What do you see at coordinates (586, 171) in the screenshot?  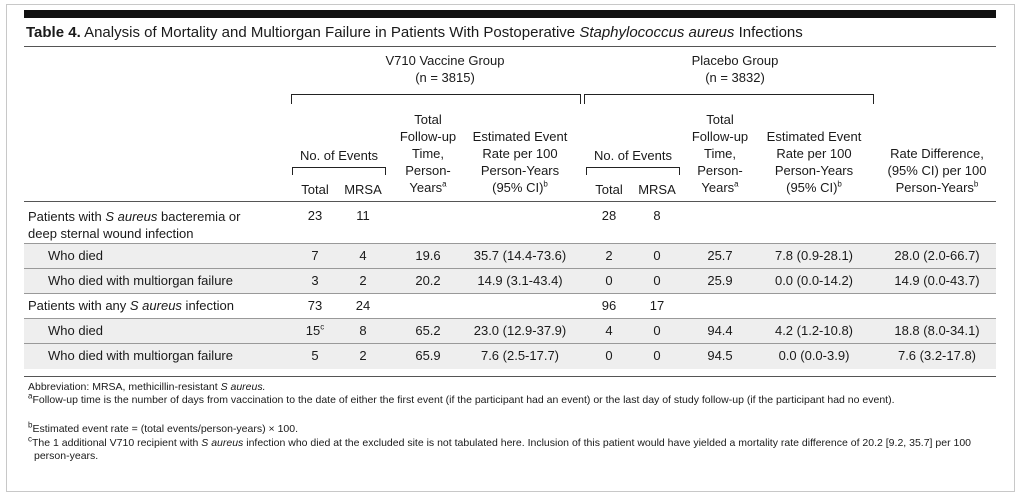 I see `p-events-bracket-left` at bounding box center [586, 171].